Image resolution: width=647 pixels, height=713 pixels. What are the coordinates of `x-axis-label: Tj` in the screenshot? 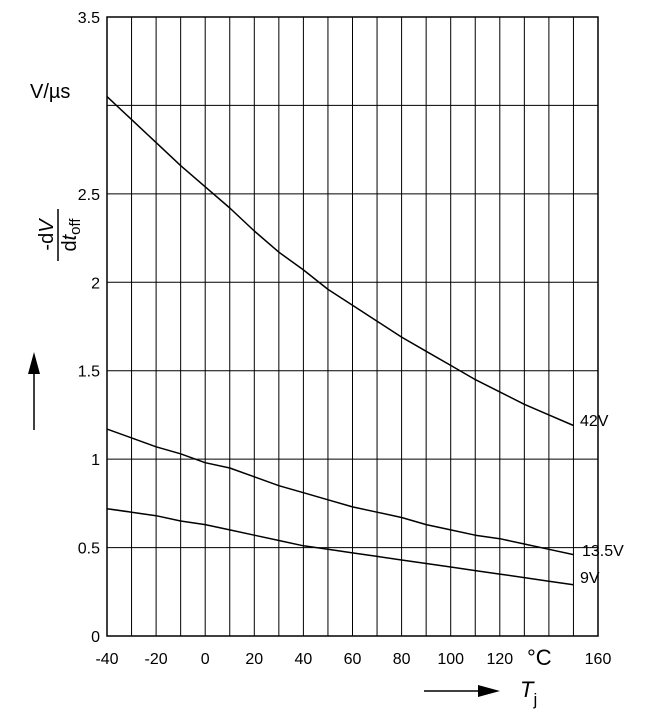 It's located at (528, 693).